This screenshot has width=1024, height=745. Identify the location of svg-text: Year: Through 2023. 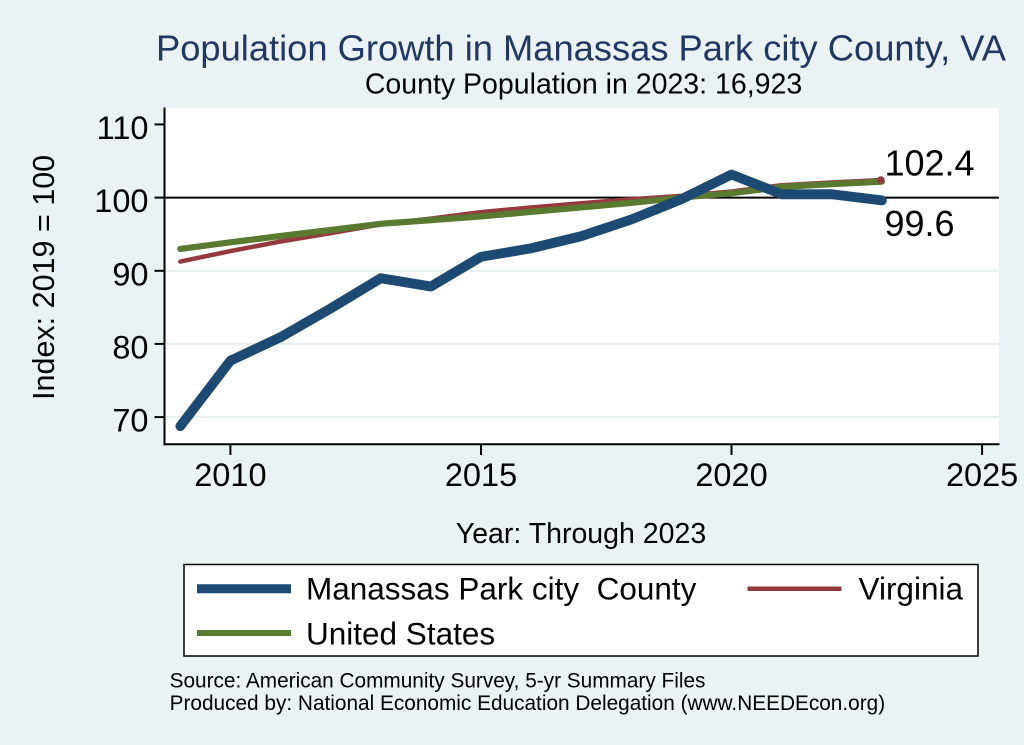
(581, 534).